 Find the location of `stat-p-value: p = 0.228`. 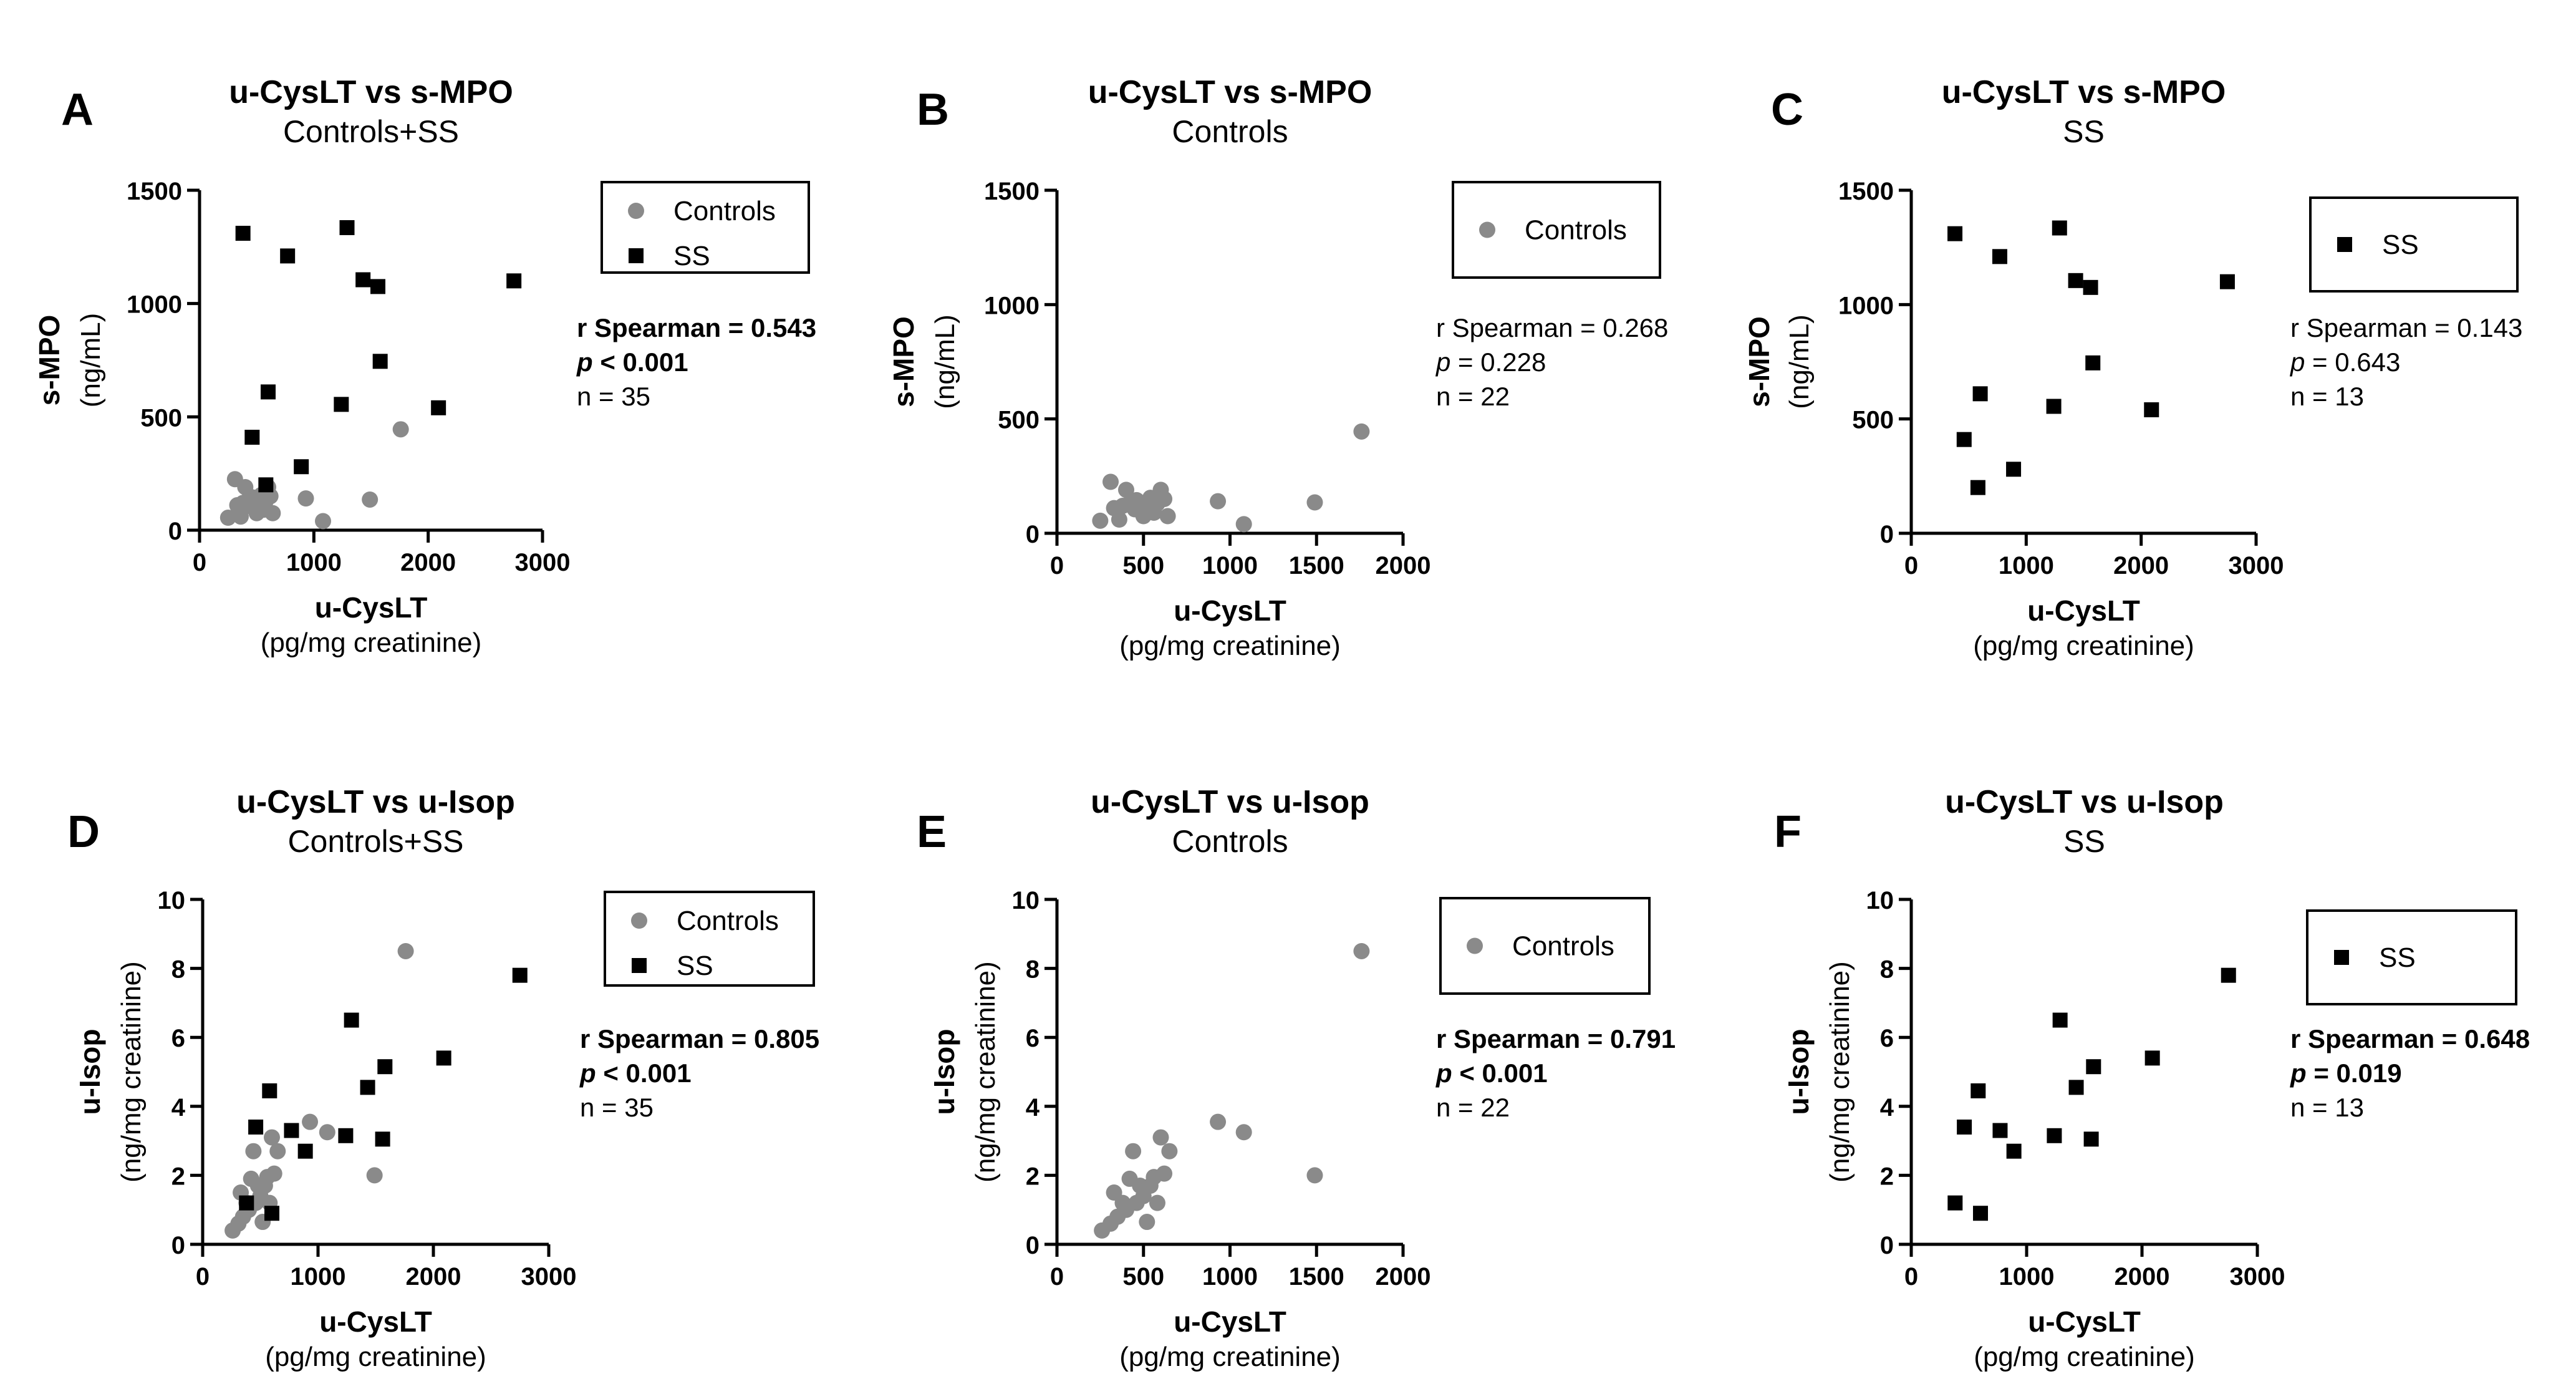

stat-p-value: p = 0.228 is located at coordinates (1490, 362).